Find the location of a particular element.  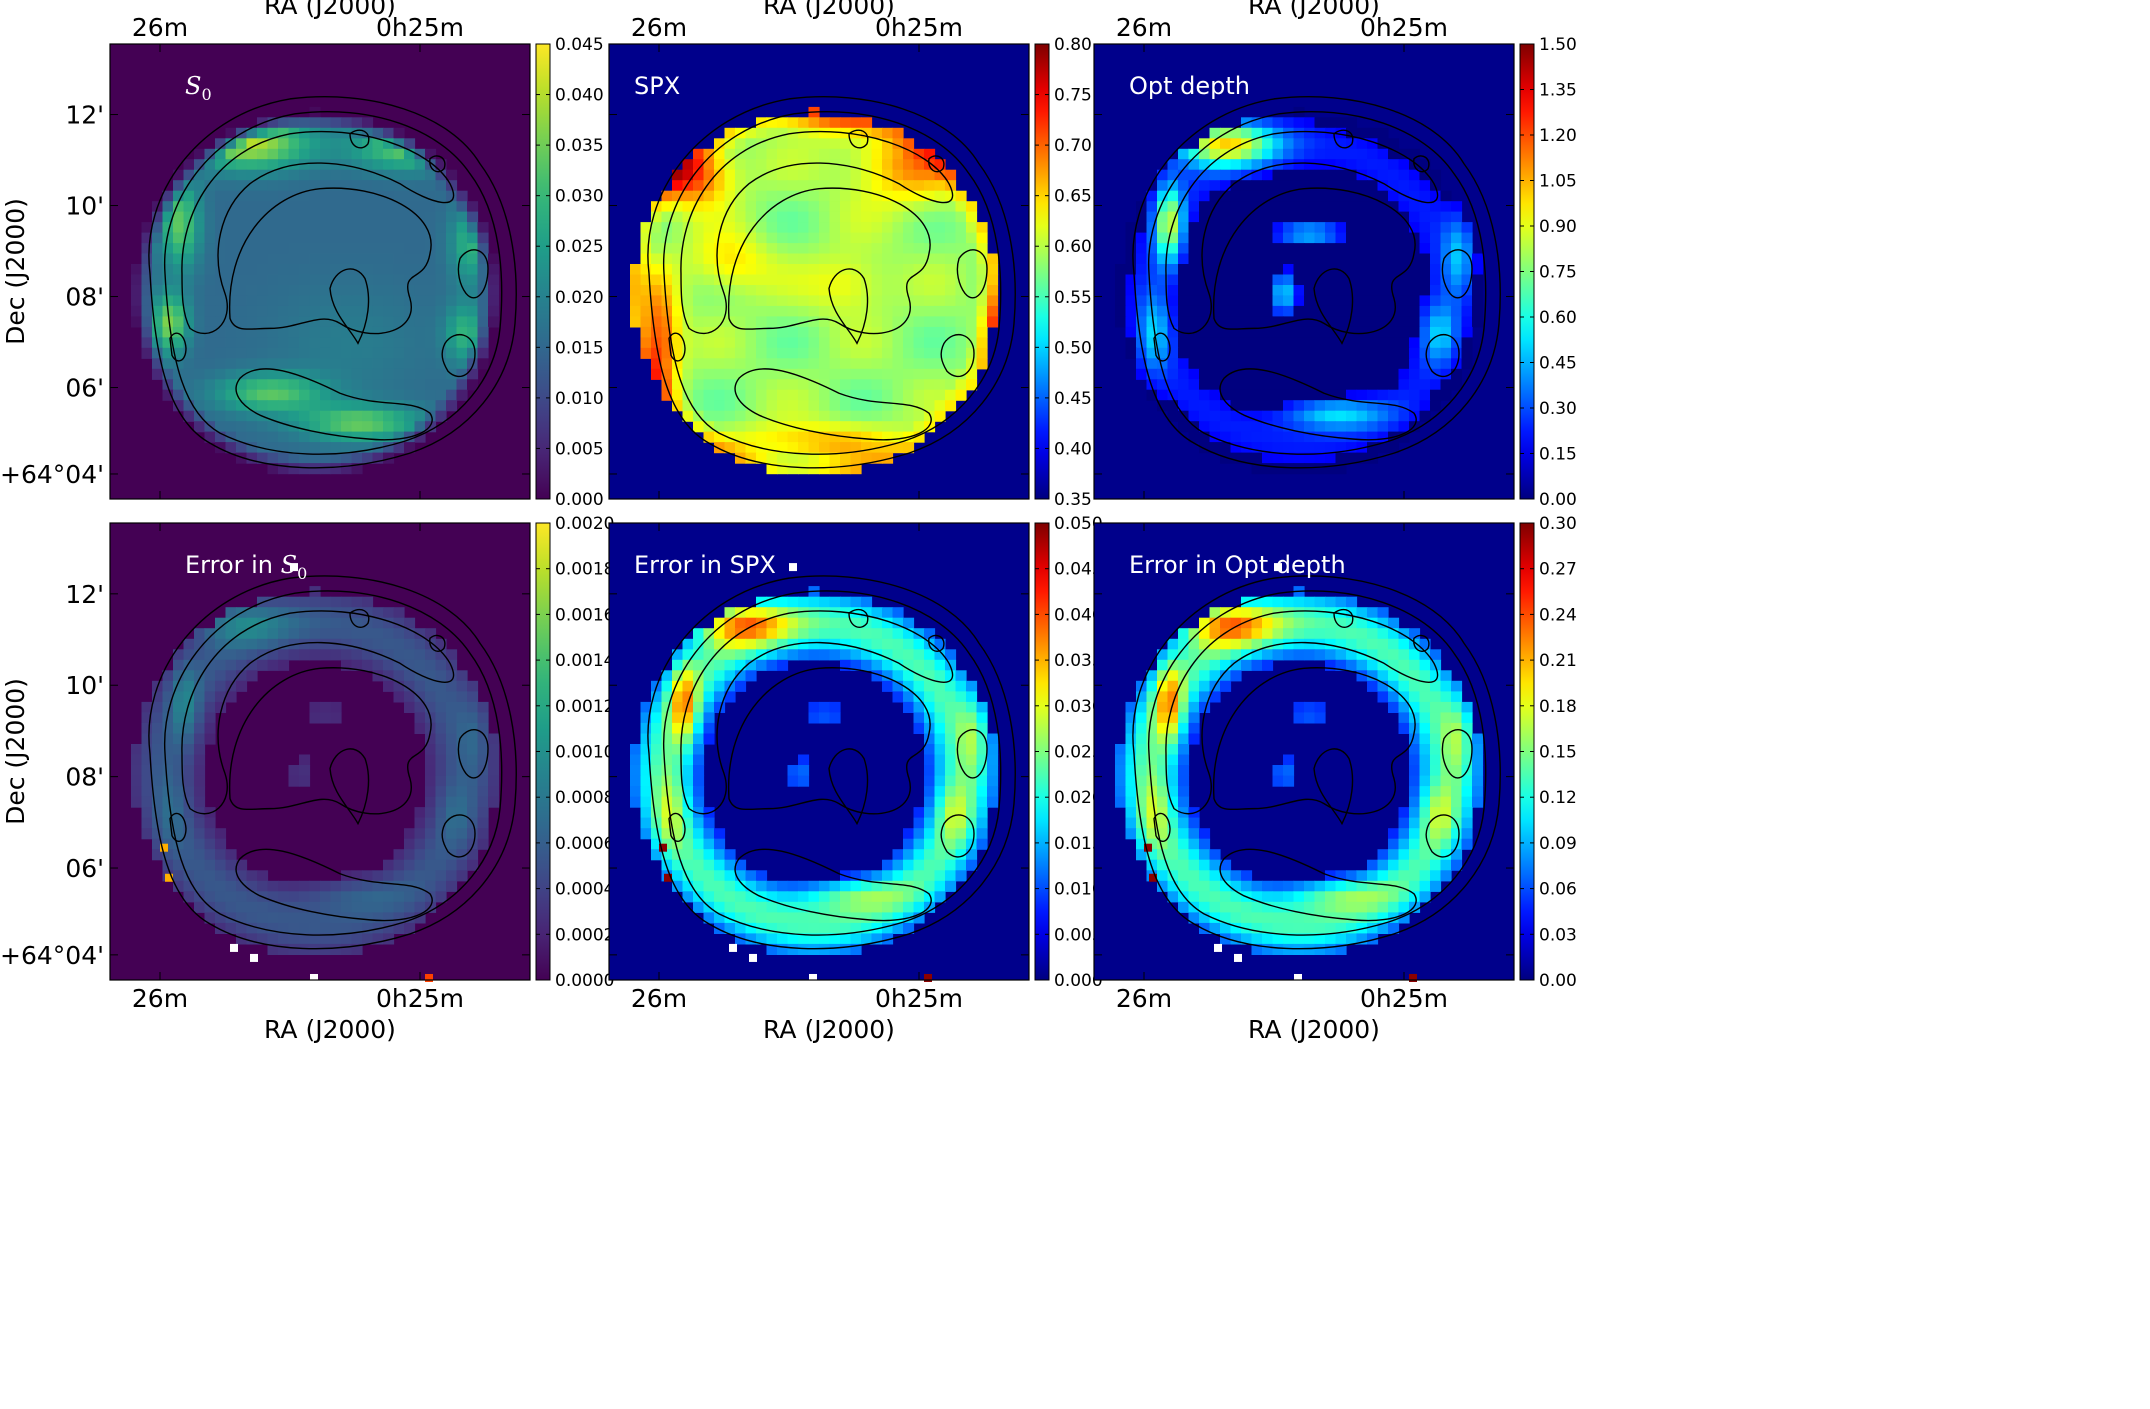

colorbar-tick-label: 0.0002 is located at coordinates (584, 935).